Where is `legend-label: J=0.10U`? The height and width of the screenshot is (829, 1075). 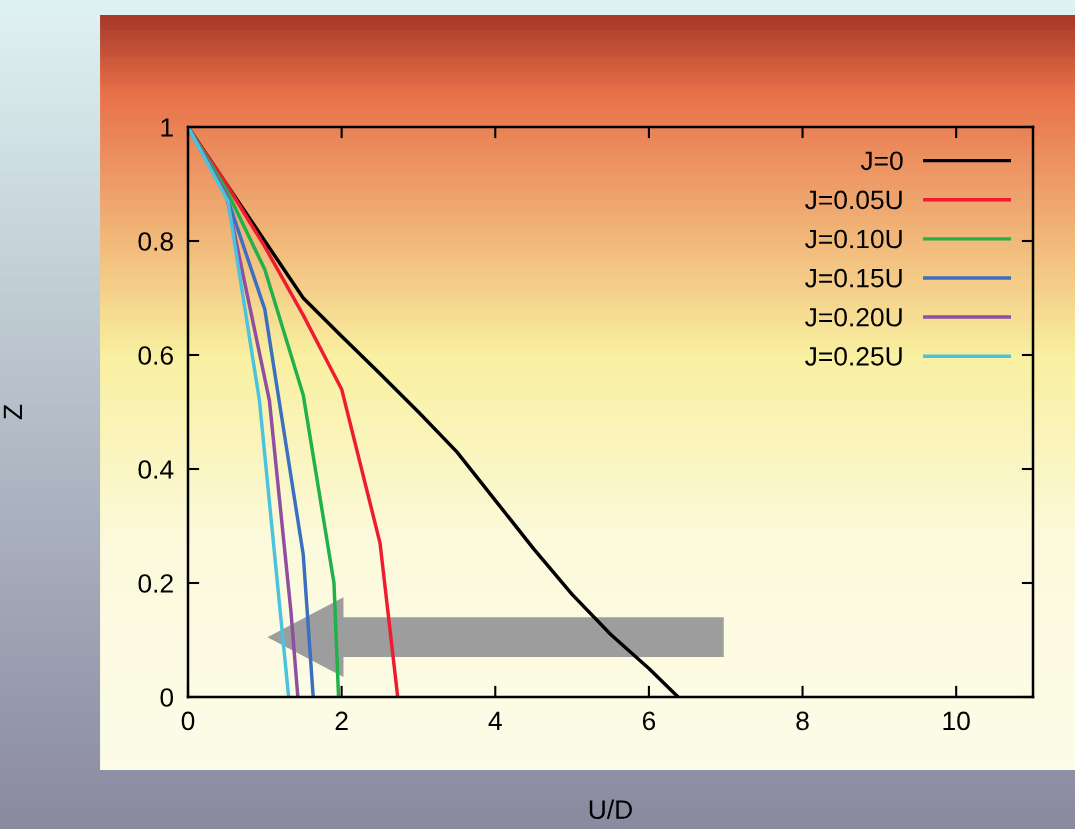 legend-label: J=0.10U is located at coordinates (853, 239).